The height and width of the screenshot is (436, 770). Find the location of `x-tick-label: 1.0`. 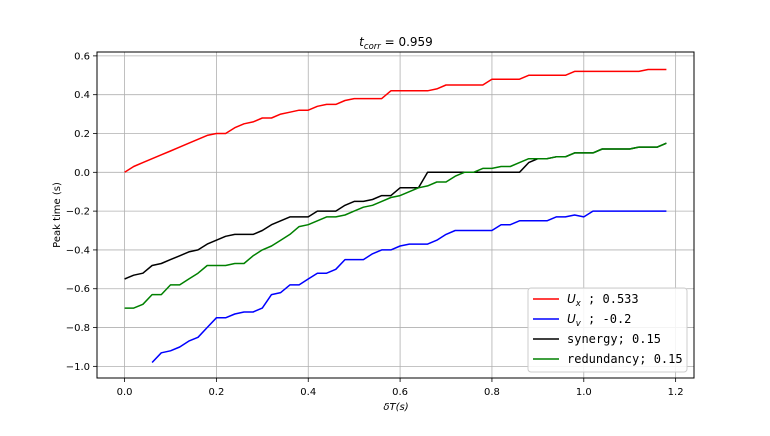

x-tick-label: 1.0 is located at coordinates (584, 392).